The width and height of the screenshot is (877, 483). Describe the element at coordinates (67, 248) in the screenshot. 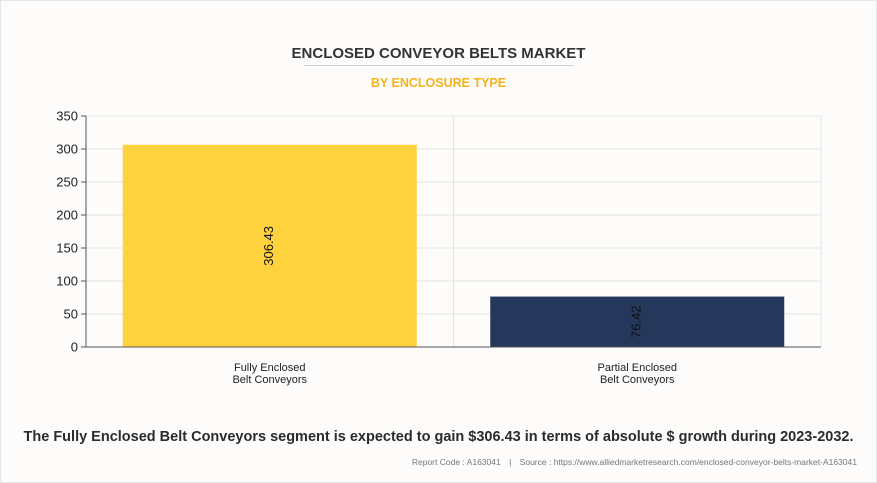

I see `y-tick-label: 150` at that location.